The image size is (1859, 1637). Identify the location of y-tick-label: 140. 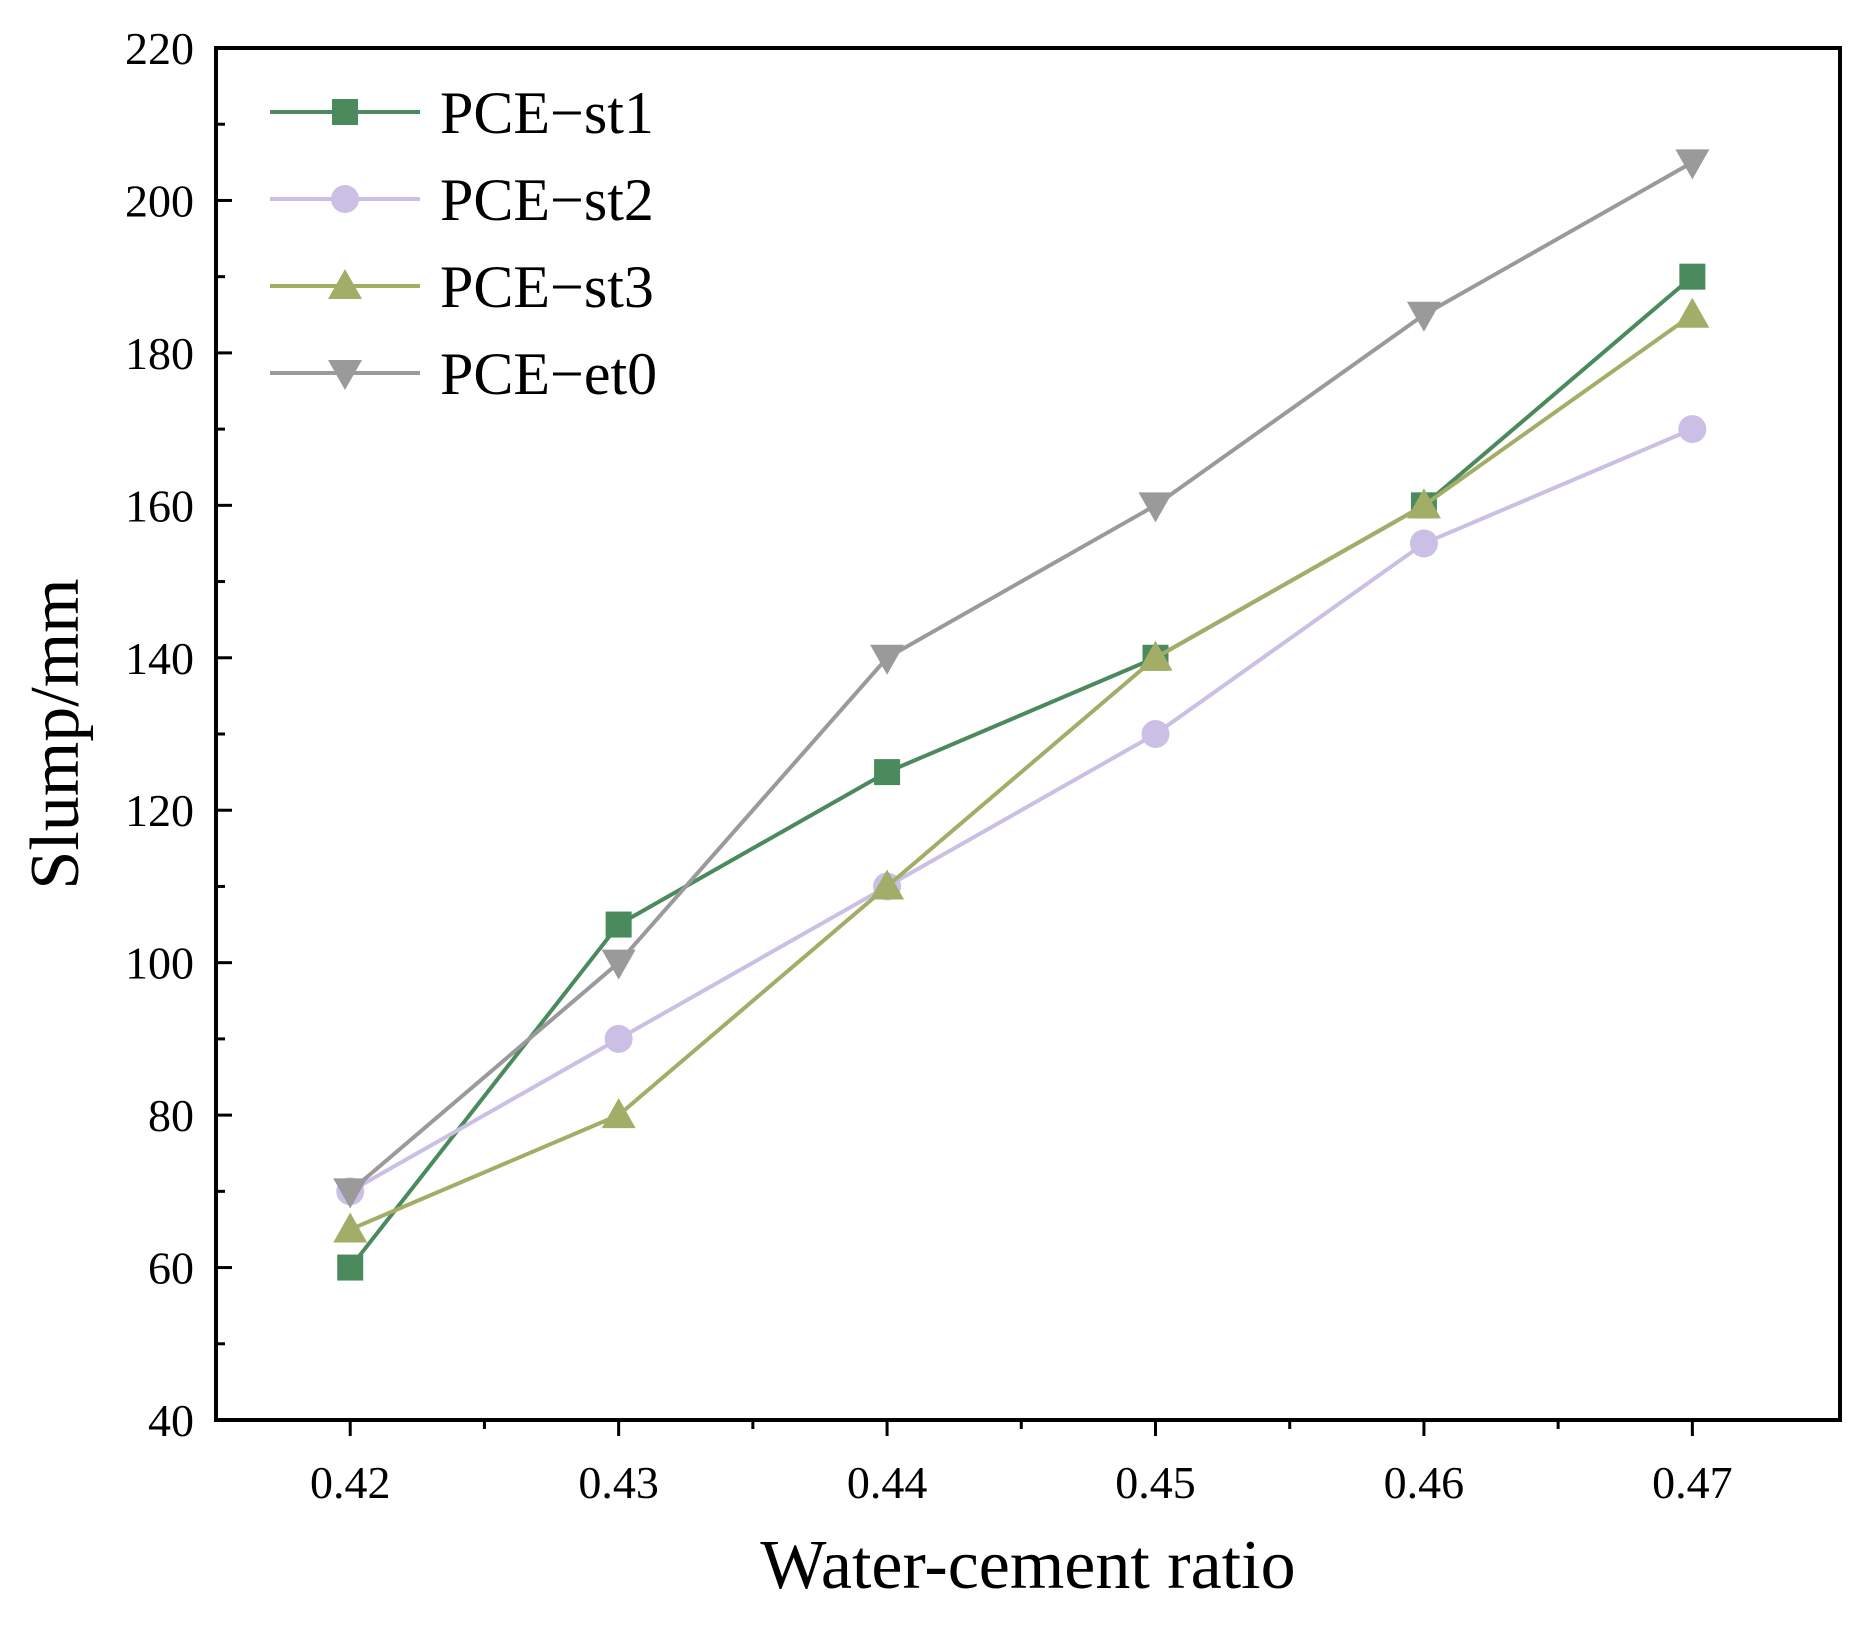
(159, 658).